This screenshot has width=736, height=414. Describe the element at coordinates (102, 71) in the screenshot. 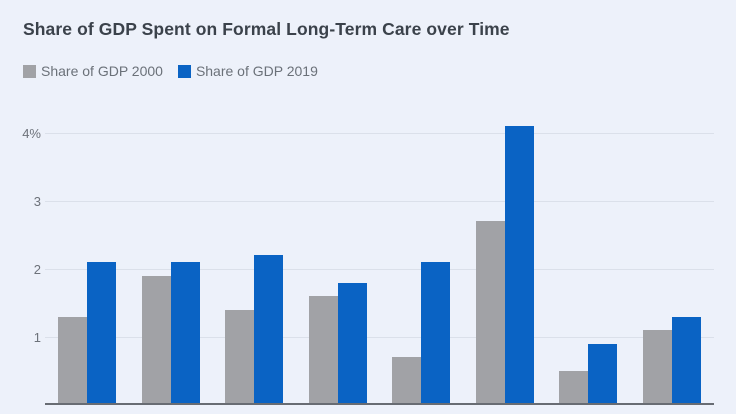

I see `legend-label-2000: Share of GDP 2000` at that location.